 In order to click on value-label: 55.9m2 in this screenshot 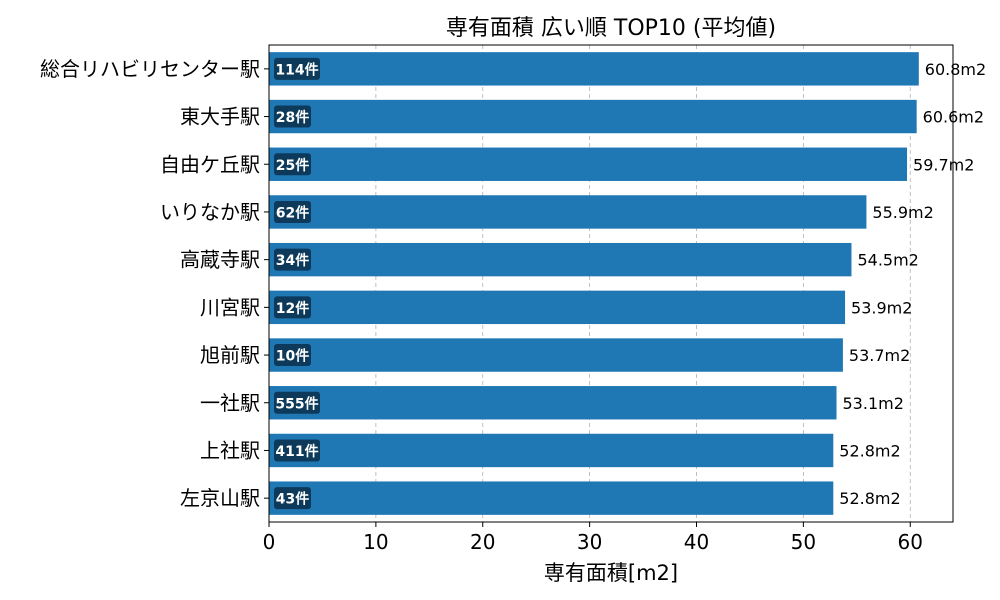, I will do `click(902, 212)`.